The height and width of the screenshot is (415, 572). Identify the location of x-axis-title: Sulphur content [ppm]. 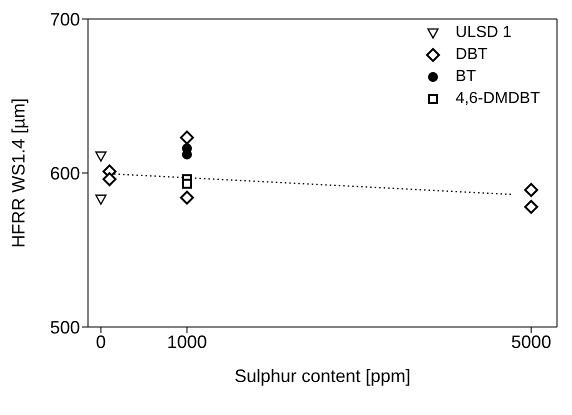
(322, 376).